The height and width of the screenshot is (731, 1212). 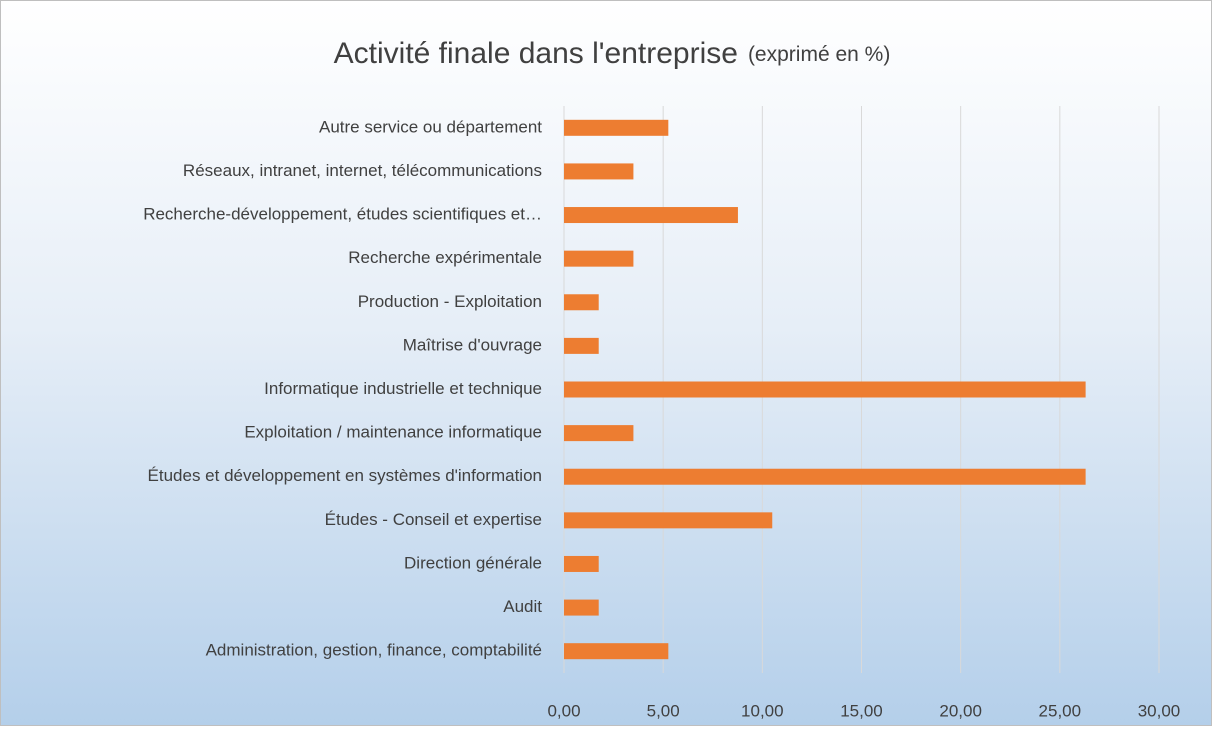 What do you see at coordinates (522, 606) in the screenshot?
I see `y-tick-label: Audit` at bounding box center [522, 606].